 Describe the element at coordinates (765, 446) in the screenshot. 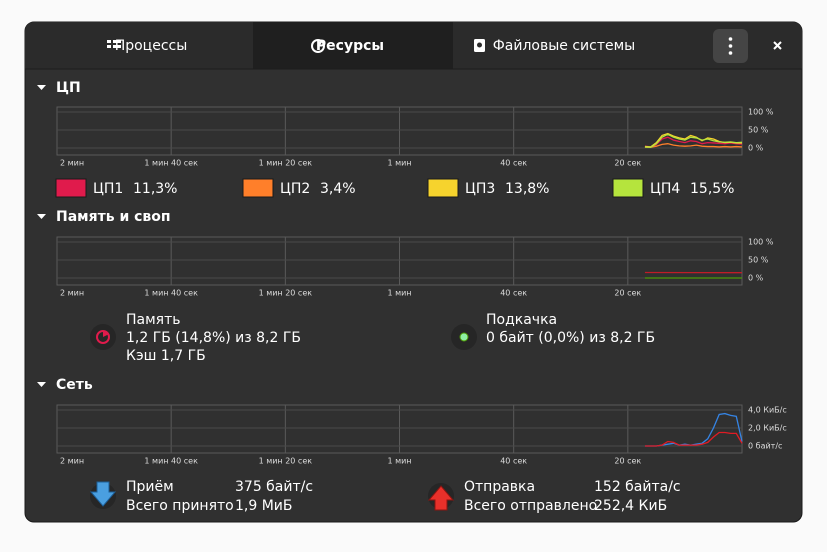

I see `y-tick-label: 0 байт/с` at that location.